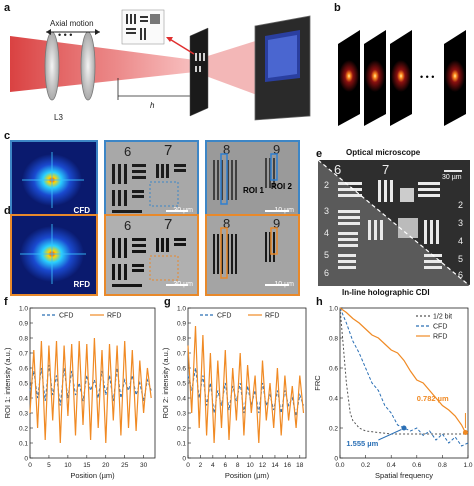  I want to click on e-r6: 6, so click(461, 275).